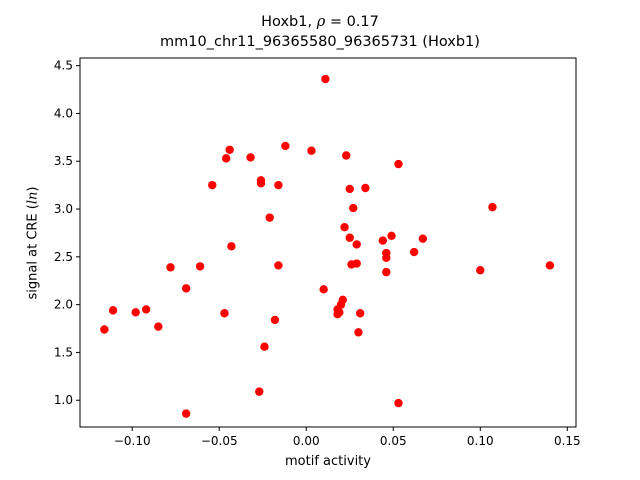  I want to click on y-tick-label: 1.5, so click(63, 352).